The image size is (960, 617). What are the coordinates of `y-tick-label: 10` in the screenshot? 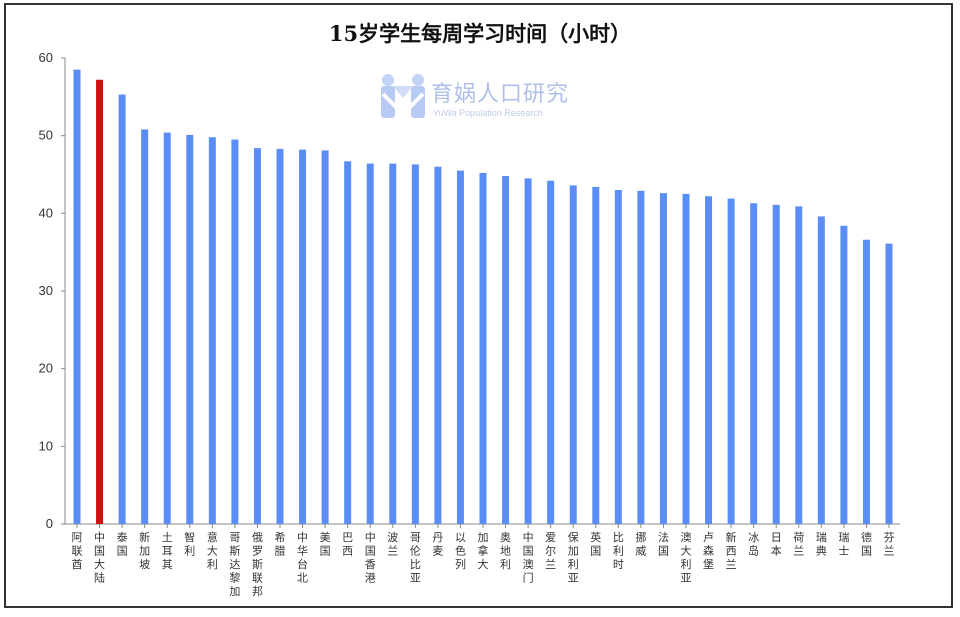 It's located at (46, 445).